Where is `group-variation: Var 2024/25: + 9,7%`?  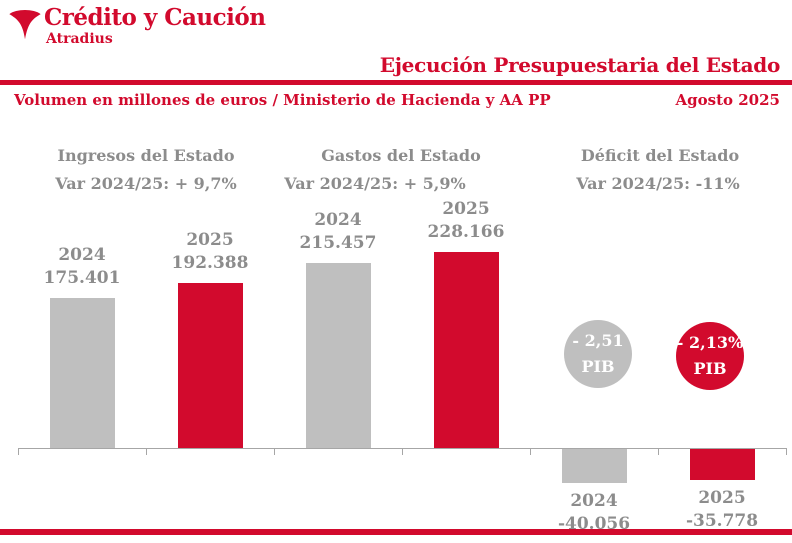 group-variation: Var 2024/25: + 9,7% is located at coordinates (146, 183).